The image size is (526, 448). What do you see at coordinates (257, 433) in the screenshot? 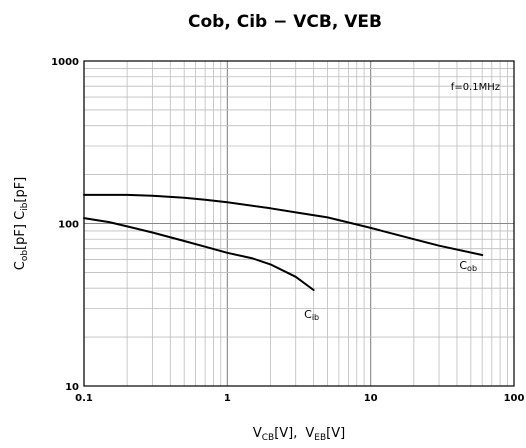
I see `x-label-var-a: V` at bounding box center [257, 433].